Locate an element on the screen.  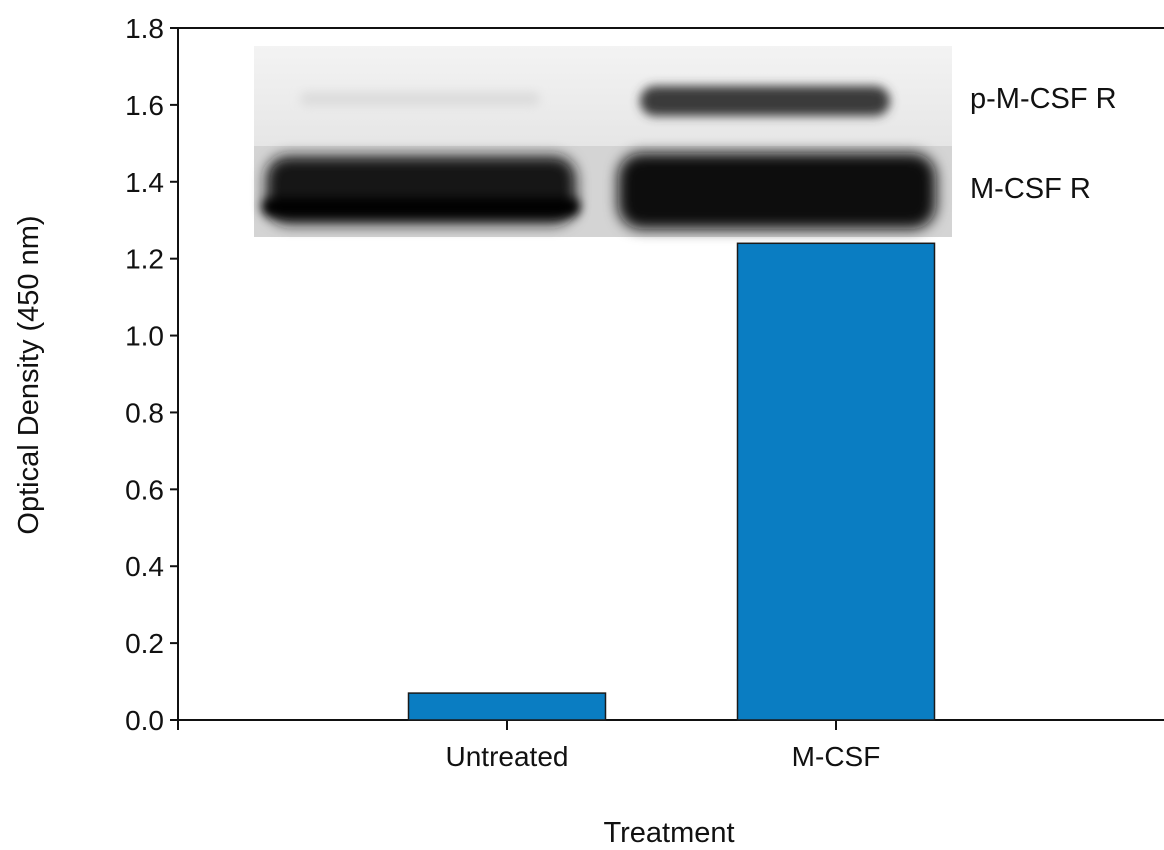
x-ticks: Untreated M-CSF is located at coordinates (529, 746).